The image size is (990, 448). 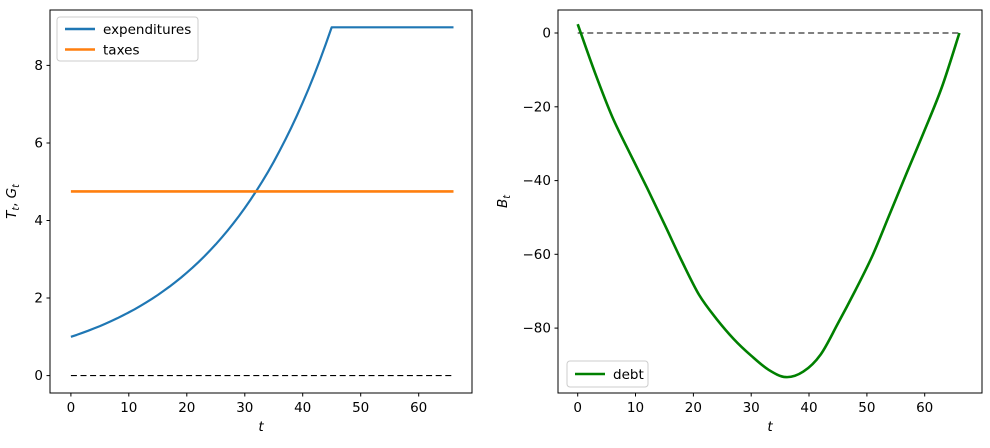 I want to click on y-tick-label: −40, so click(x=537, y=181).